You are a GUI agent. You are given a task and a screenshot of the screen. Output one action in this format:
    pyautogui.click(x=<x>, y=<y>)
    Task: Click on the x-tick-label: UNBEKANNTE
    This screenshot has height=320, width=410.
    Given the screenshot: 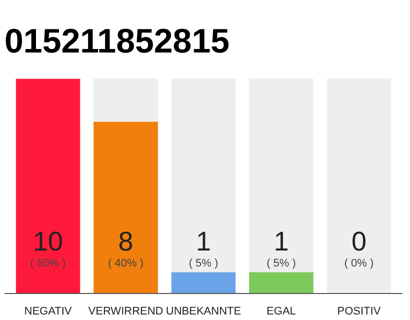 What is the action you would take?
    pyautogui.click(x=204, y=312)
    